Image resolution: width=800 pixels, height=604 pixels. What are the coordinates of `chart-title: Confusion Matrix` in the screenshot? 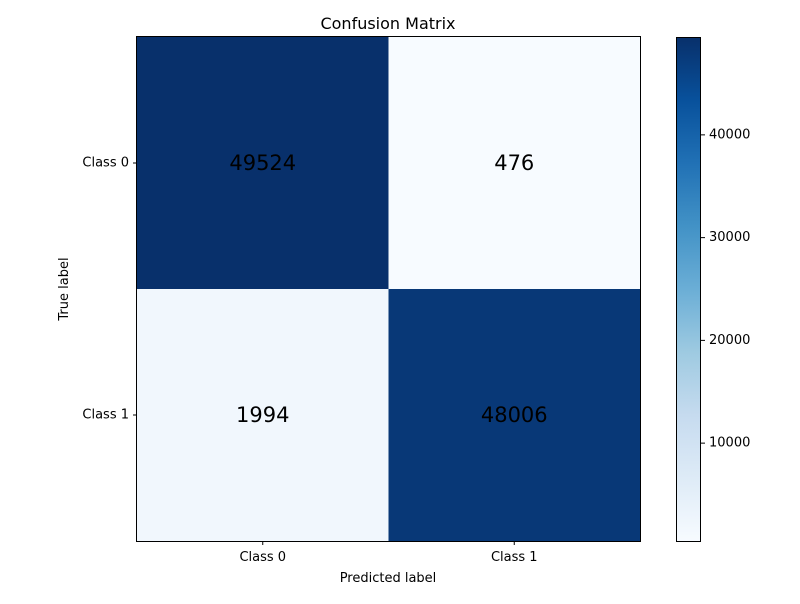 It's located at (387, 23).